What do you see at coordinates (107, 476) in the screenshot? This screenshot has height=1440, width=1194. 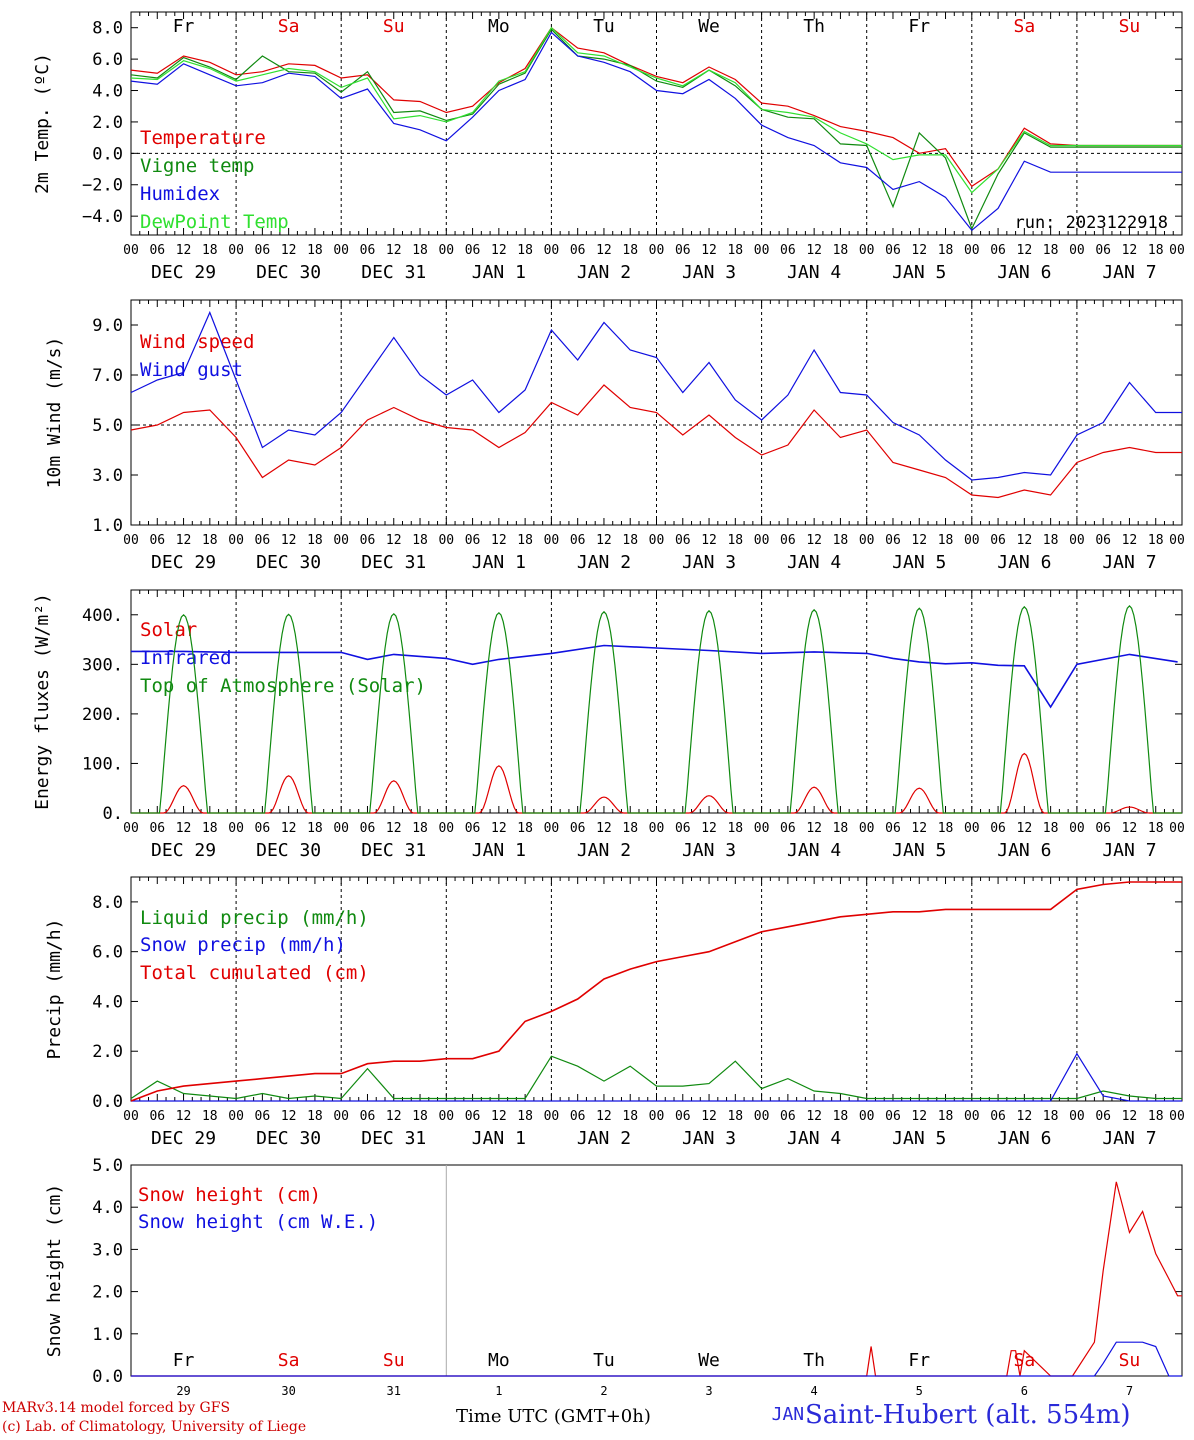 I see `y-tick-label: 3.0` at bounding box center [107, 476].